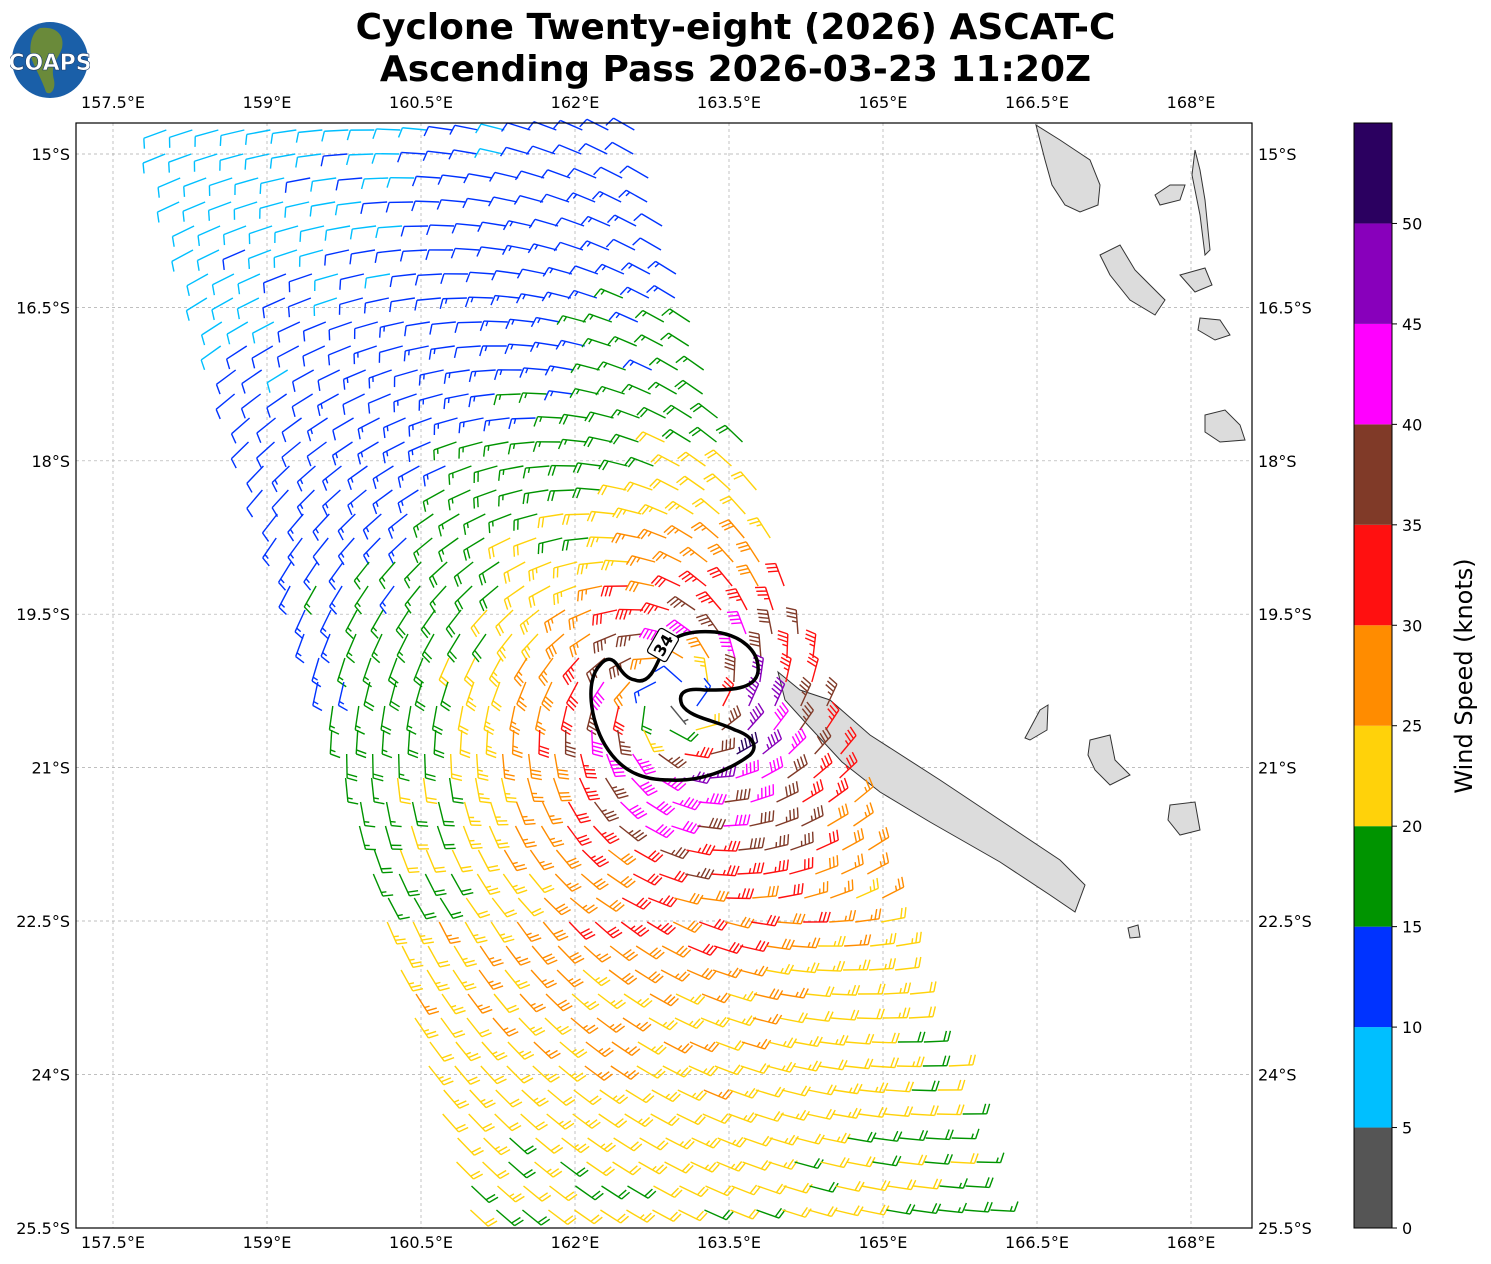  What do you see at coordinates (1373, 675) in the screenshot?
I see `colorbar-frame` at bounding box center [1373, 675].